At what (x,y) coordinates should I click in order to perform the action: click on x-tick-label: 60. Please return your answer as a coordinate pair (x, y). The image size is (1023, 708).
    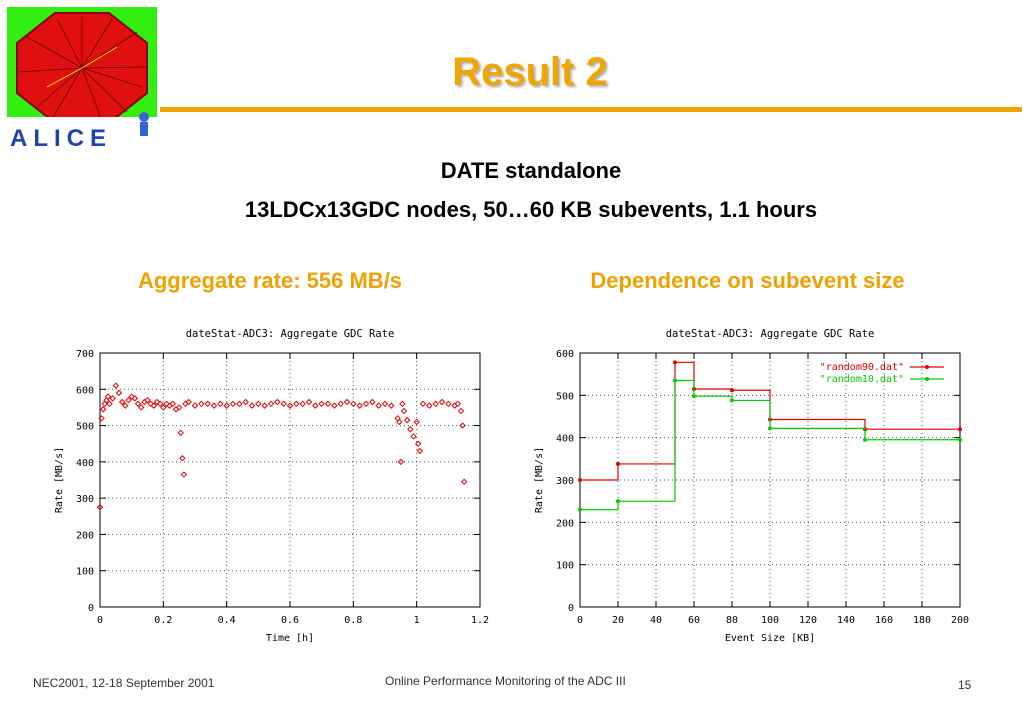
    Looking at the image, I should click on (694, 620).